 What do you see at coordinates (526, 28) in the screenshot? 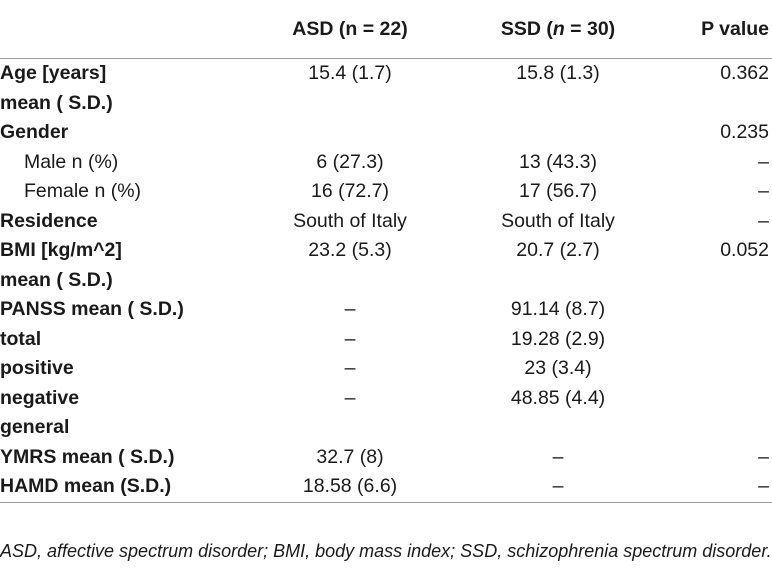
I see `header-ssd-pre: SSD (` at bounding box center [526, 28].